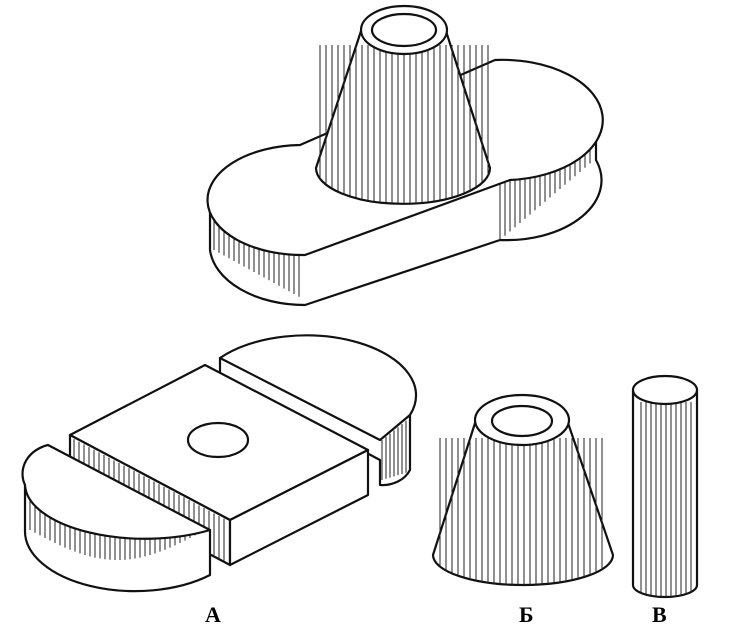 This screenshot has height=636, width=745. I want to click on part-b-cone-body, so click(523, 502).